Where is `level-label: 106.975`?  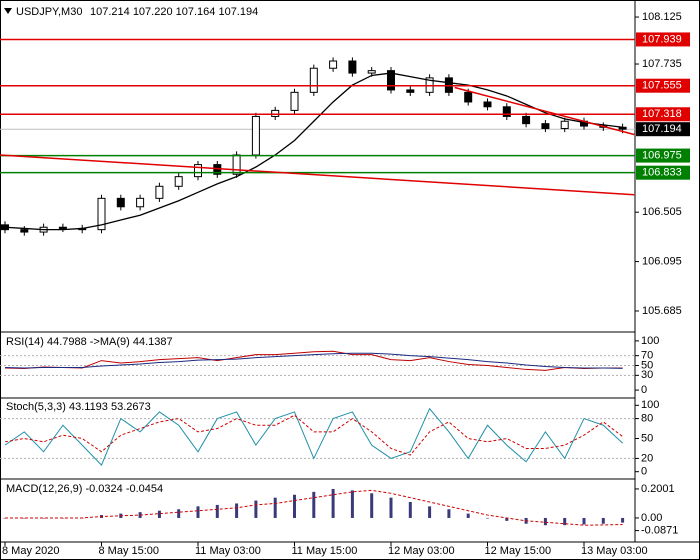
level-label: 106.975 is located at coordinates (662, 155).